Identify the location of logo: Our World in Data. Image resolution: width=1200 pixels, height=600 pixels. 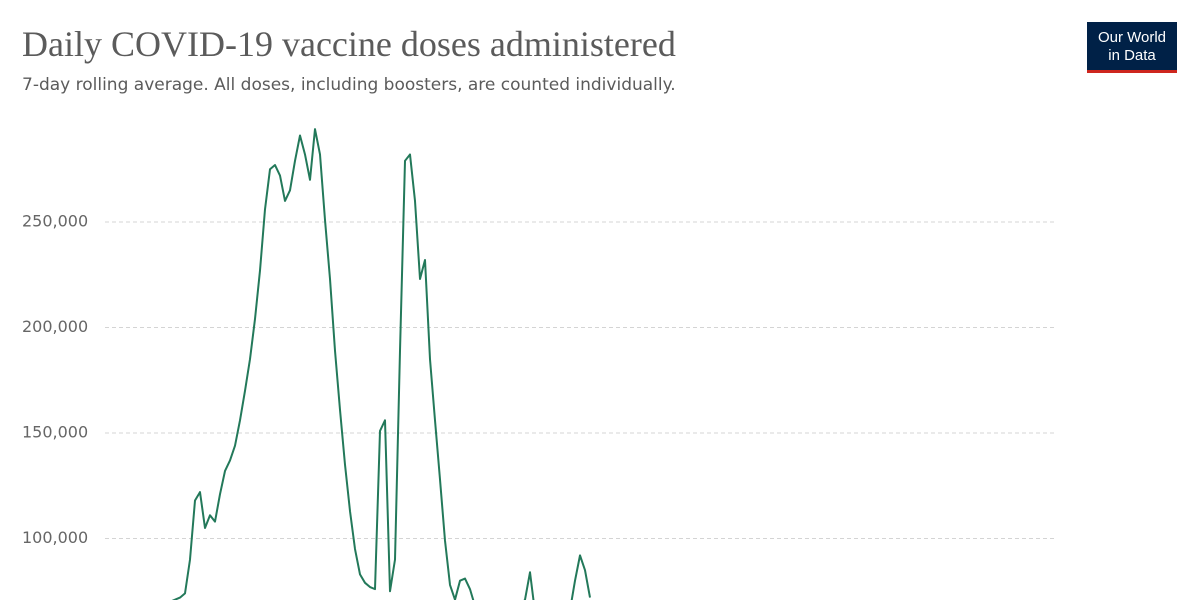
(1132, 47).